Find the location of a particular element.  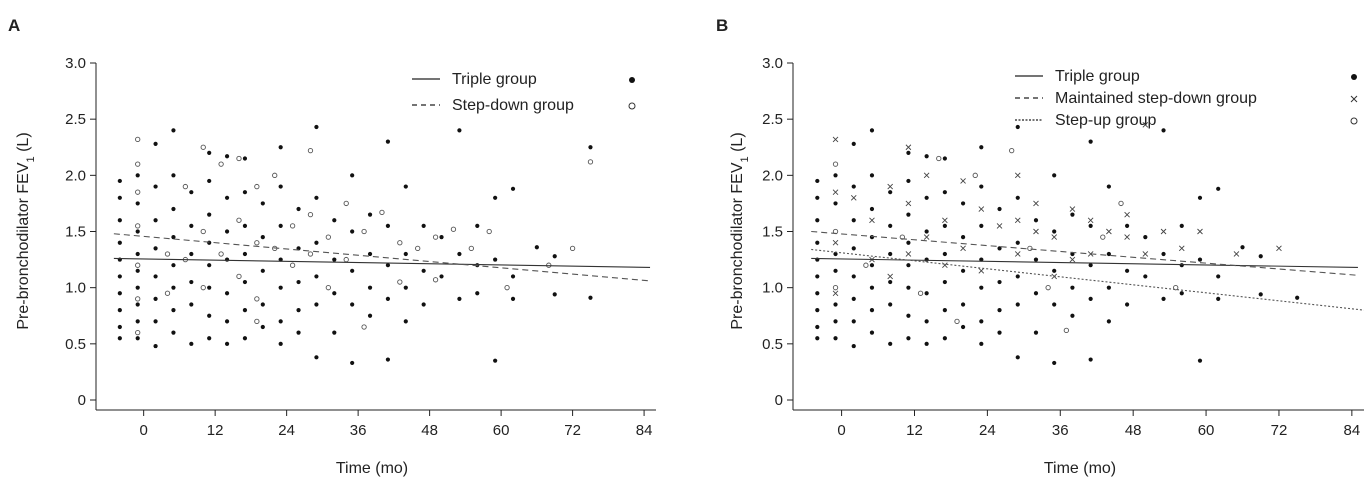

legend-label: Maintained step-down group is located at coordinates (1156, 98).